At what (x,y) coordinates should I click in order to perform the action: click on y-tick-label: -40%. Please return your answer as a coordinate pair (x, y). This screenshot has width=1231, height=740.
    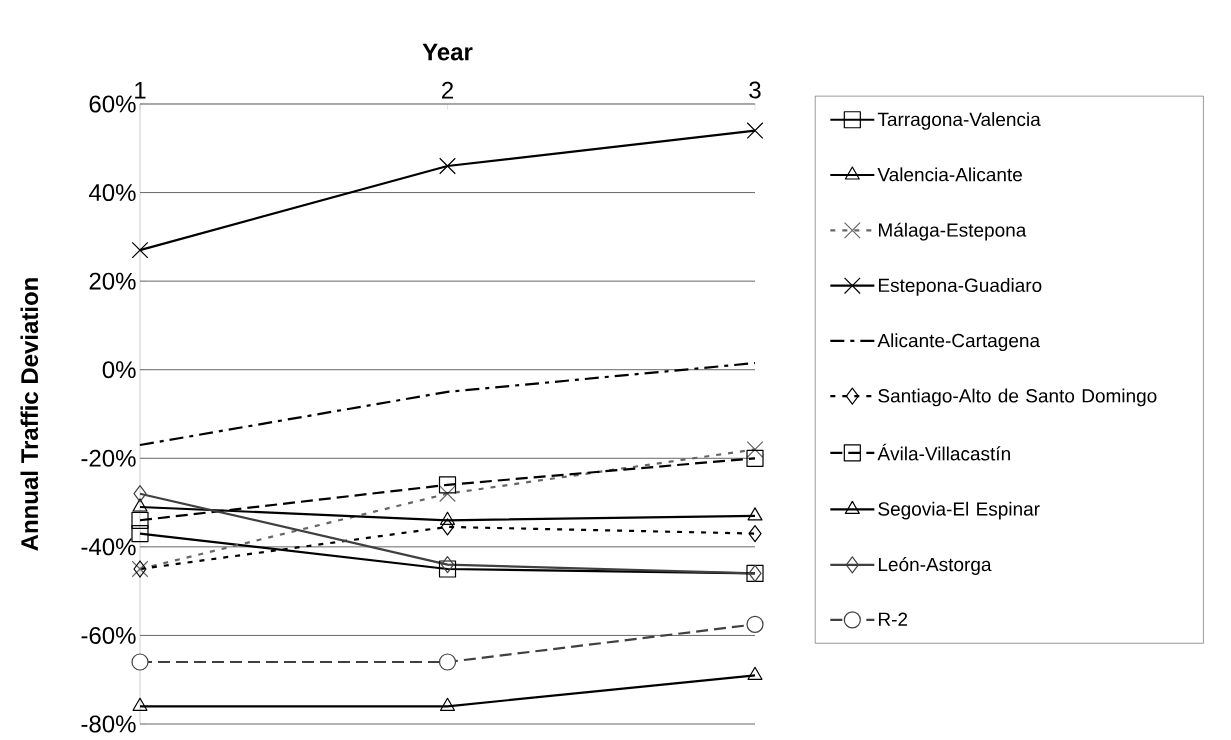
    Looking at the image, I should click on (108, 547).